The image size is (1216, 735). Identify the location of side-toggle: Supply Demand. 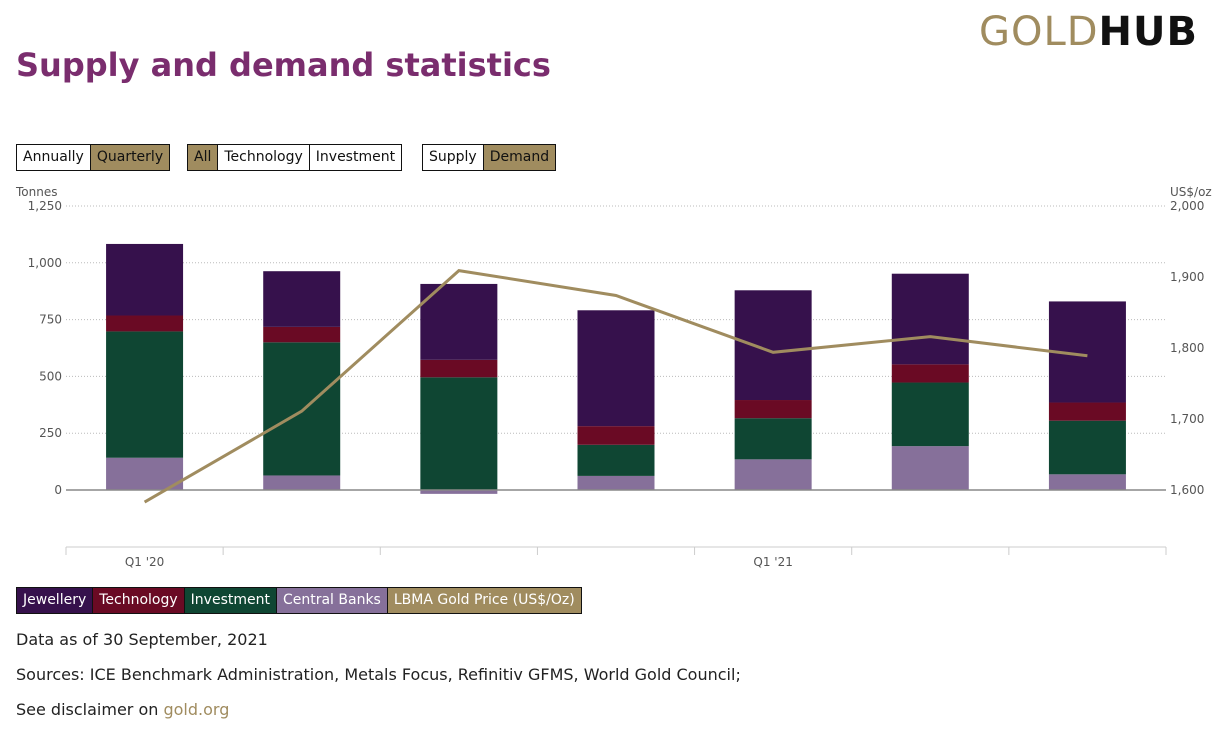
(489, 157).